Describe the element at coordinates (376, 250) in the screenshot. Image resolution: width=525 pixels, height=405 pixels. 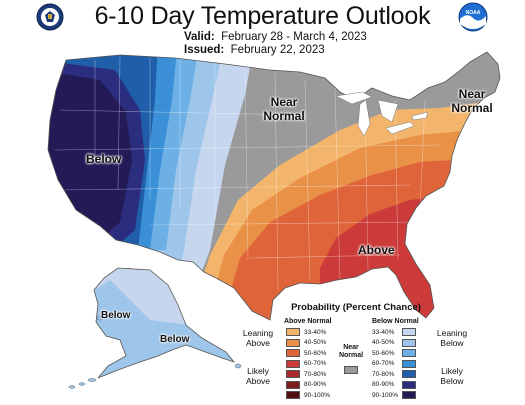
I see `label-southeast-above: Above` at that location.